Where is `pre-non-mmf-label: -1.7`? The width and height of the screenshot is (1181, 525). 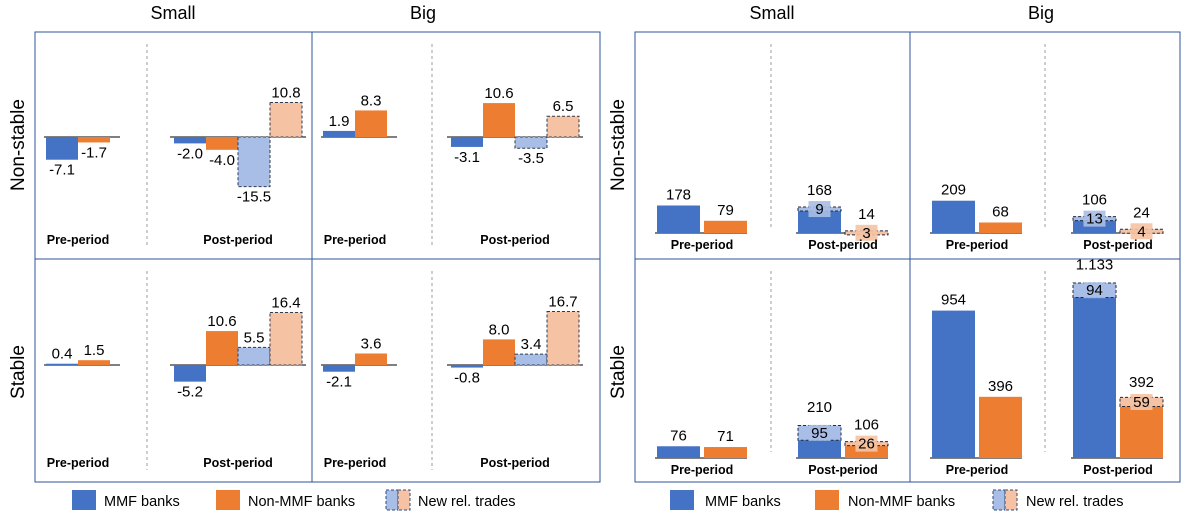 pre-non-mmf-label: -1.7 is located at coordinates (94, 152).